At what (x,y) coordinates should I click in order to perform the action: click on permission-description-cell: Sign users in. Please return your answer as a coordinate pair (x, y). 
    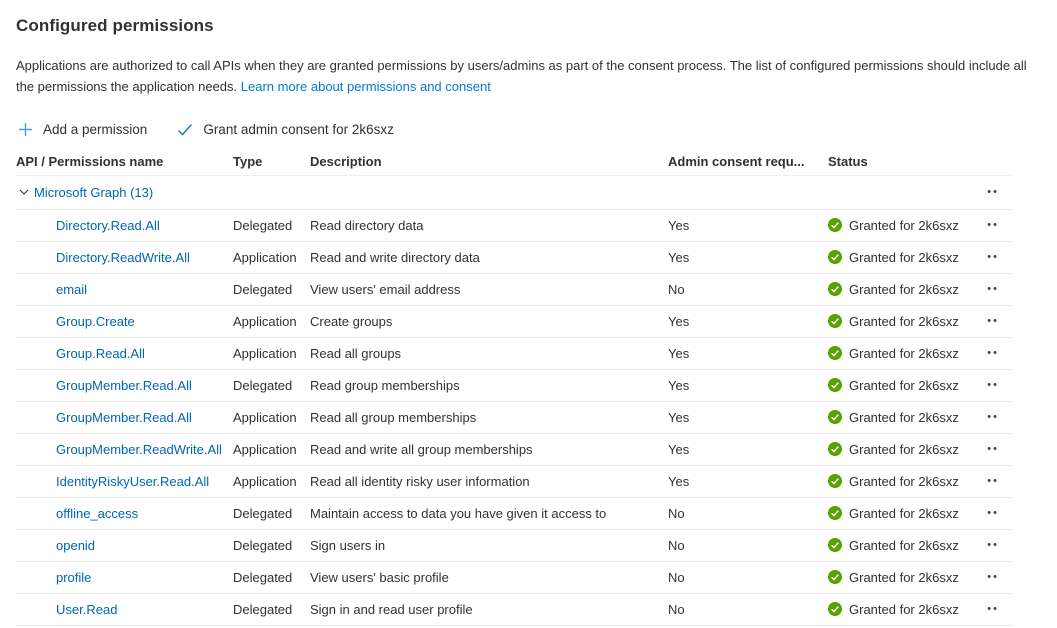
    Looking at the image, I should click on (348, 545).